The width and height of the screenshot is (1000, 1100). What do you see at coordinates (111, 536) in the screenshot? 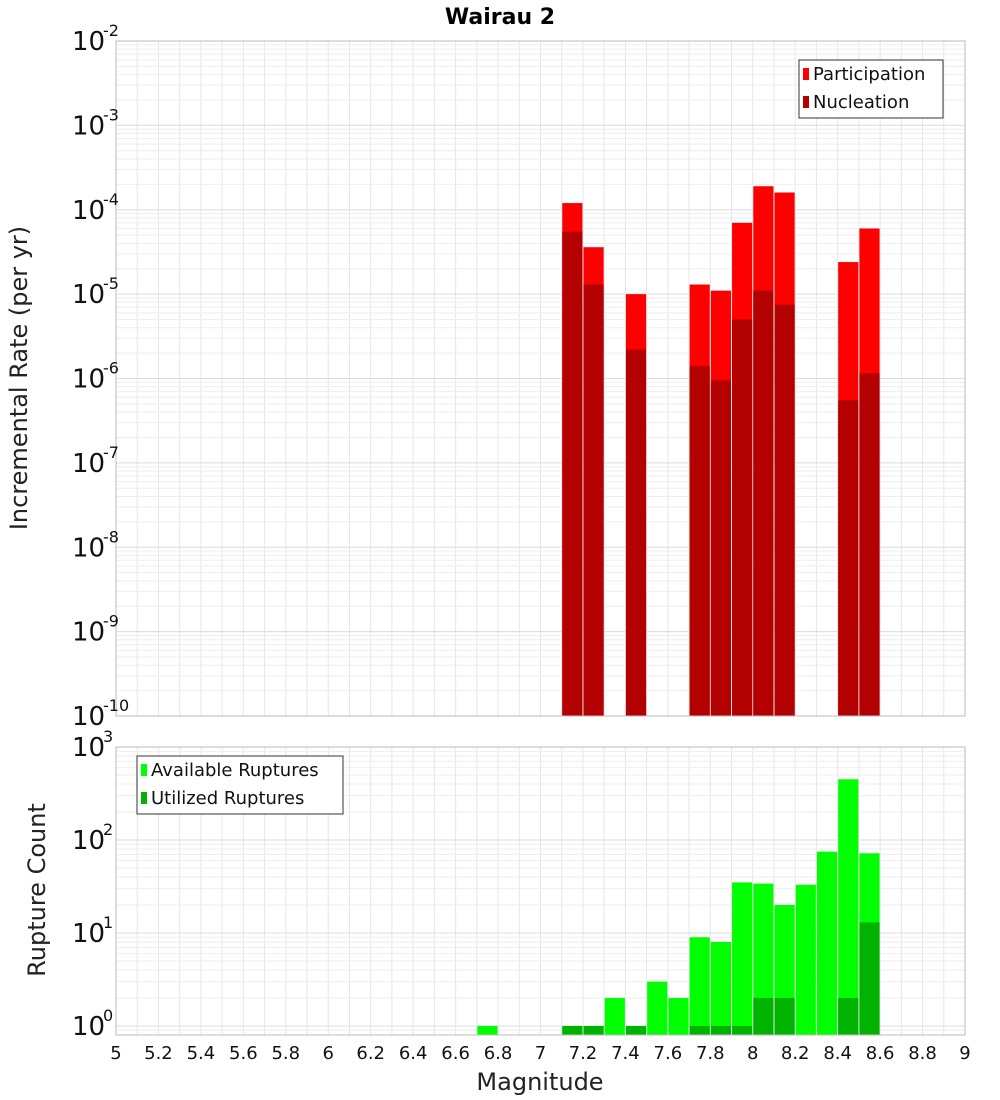
I see `y-tick-exponent: -8` at bounding box center [111, 536].